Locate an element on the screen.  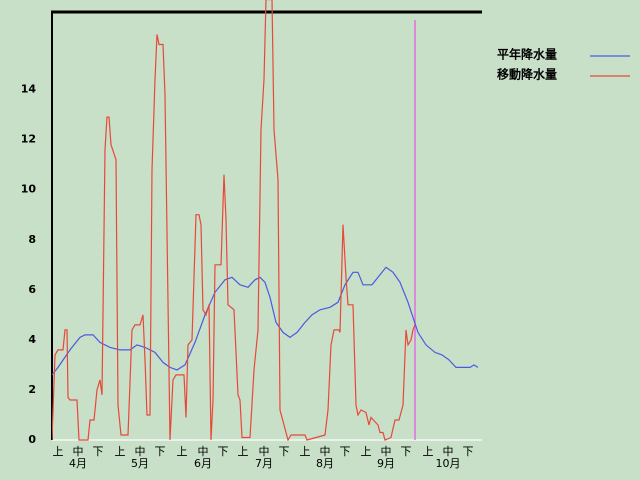
month-label: 7月 is located at coordinates (264, 463).